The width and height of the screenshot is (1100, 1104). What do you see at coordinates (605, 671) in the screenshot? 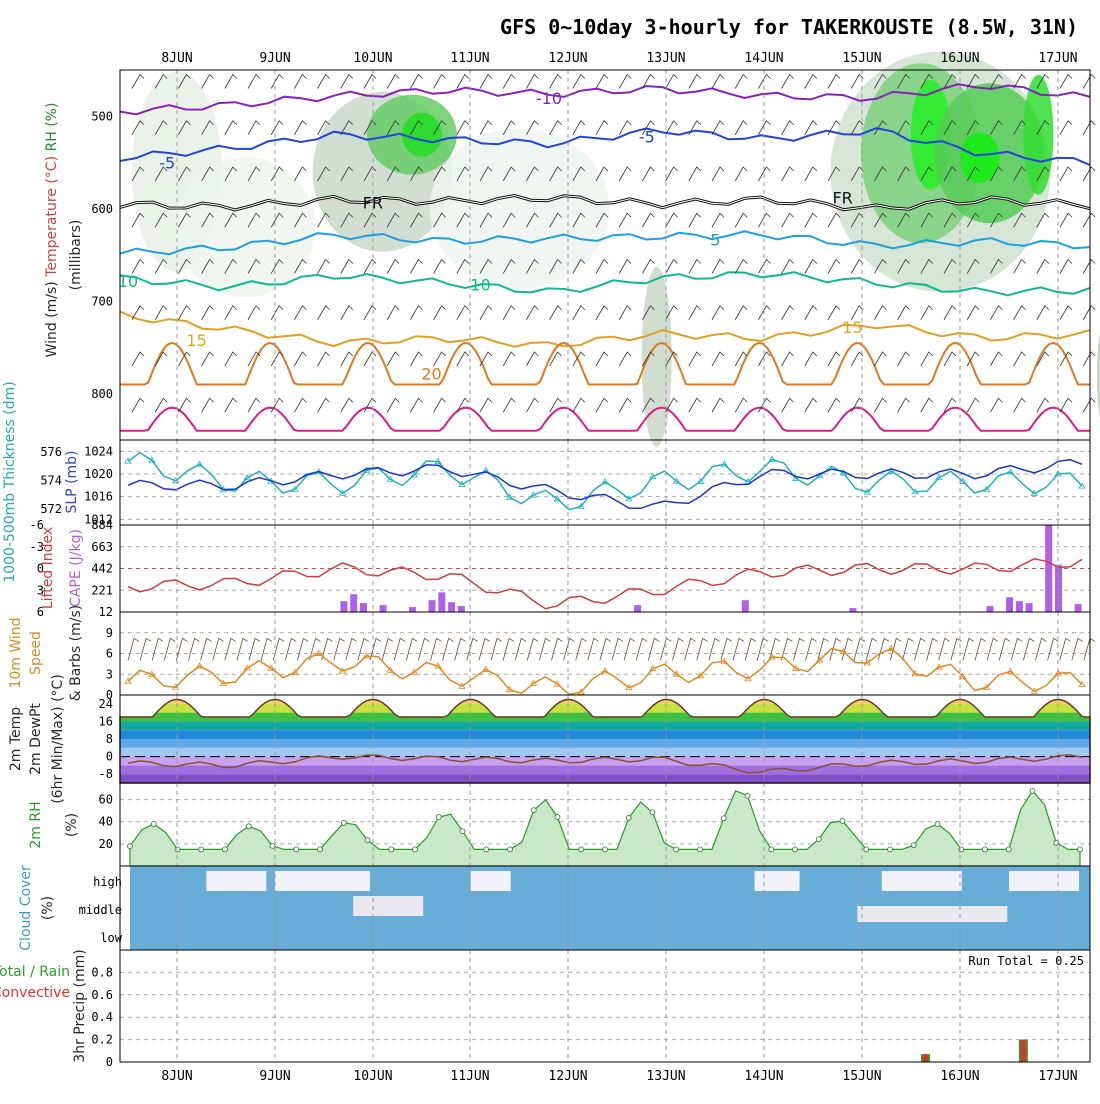
I see `wind-speed-line` at bounding box center [605, 671].